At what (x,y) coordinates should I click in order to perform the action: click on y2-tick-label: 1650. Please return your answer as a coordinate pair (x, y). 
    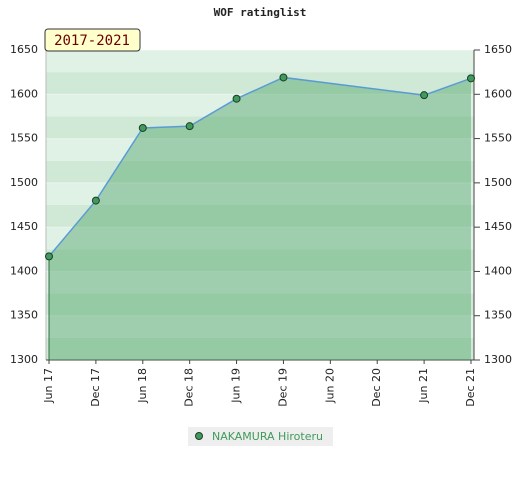
    Looking at the image, I should click on (498, 49).